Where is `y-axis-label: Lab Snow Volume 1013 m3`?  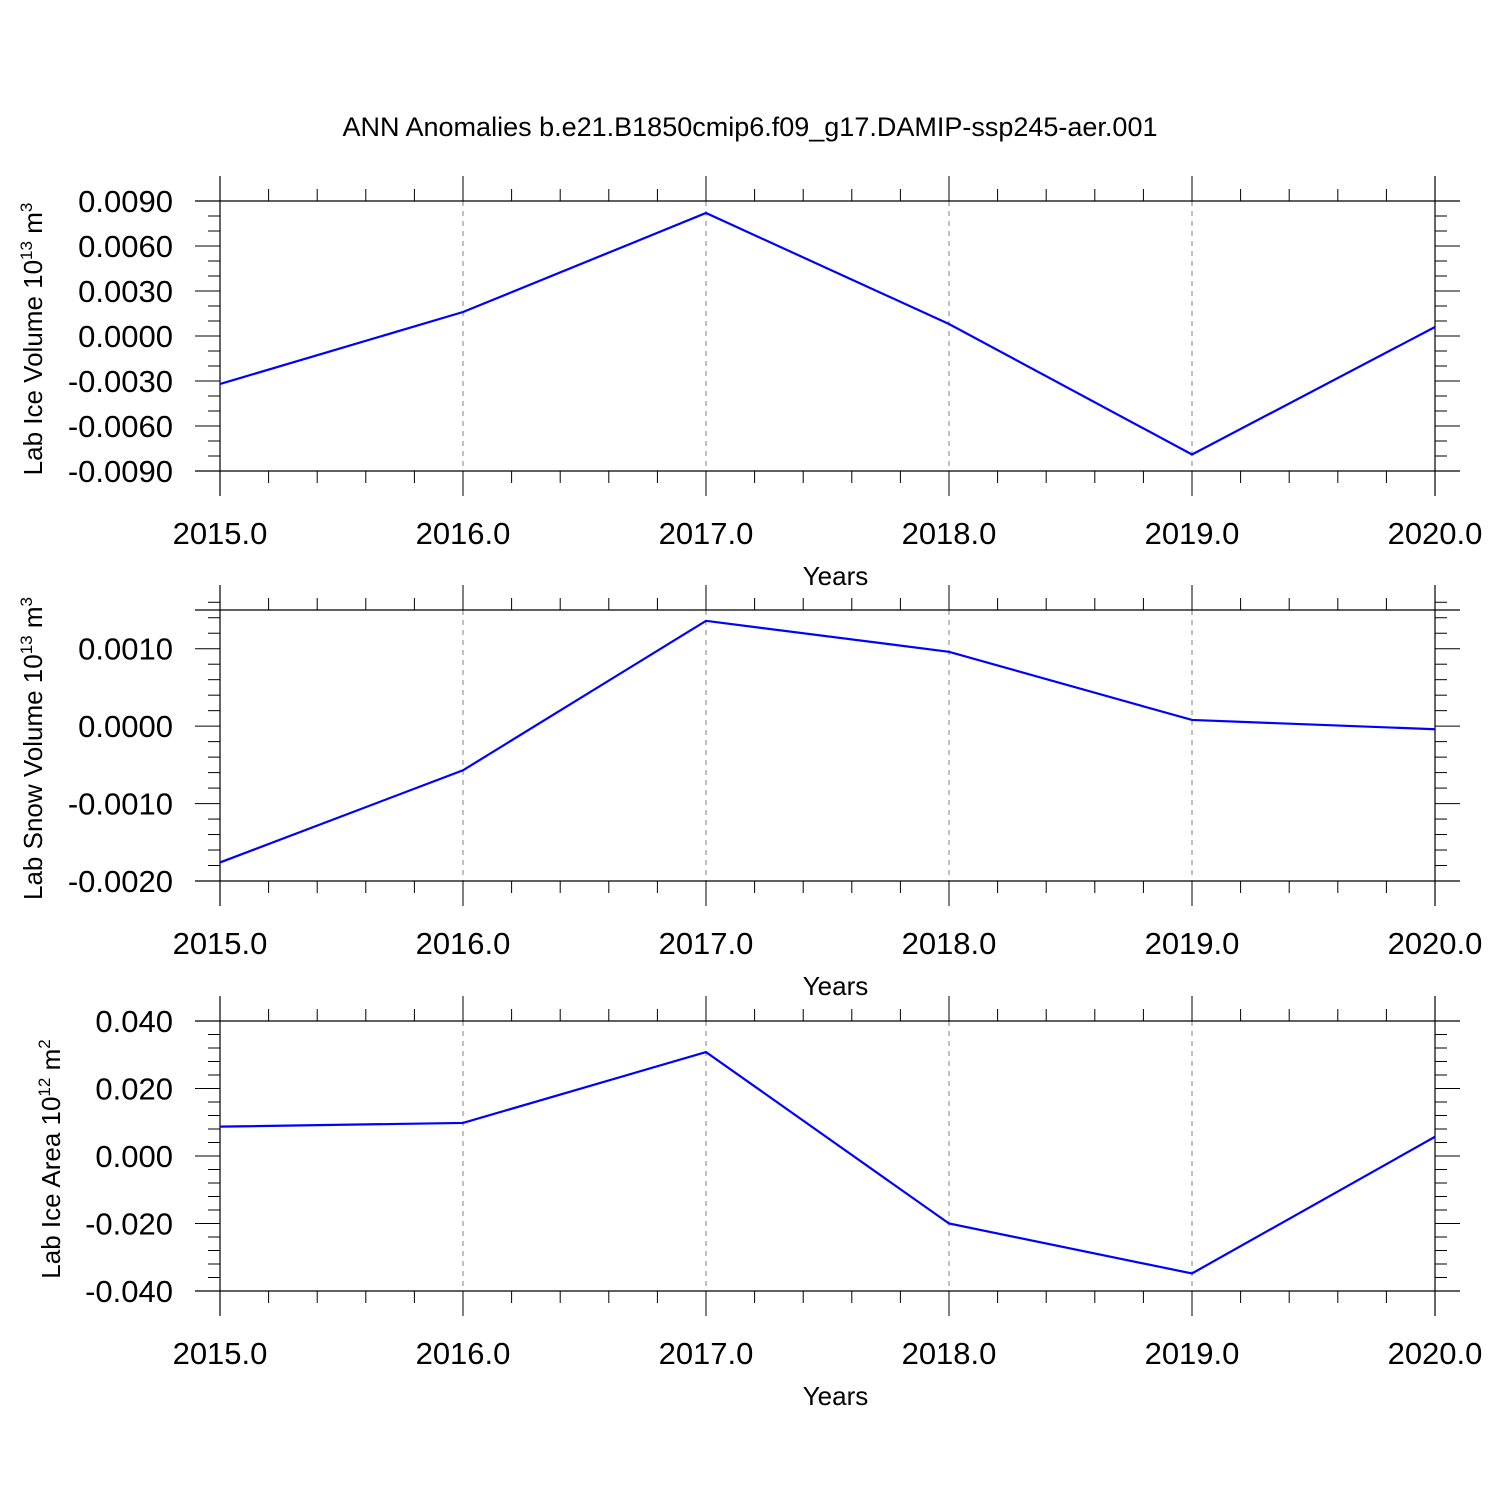 y-axis-label: Lab Snow Volume 1013 m3 is located at coordinates (32, 748).